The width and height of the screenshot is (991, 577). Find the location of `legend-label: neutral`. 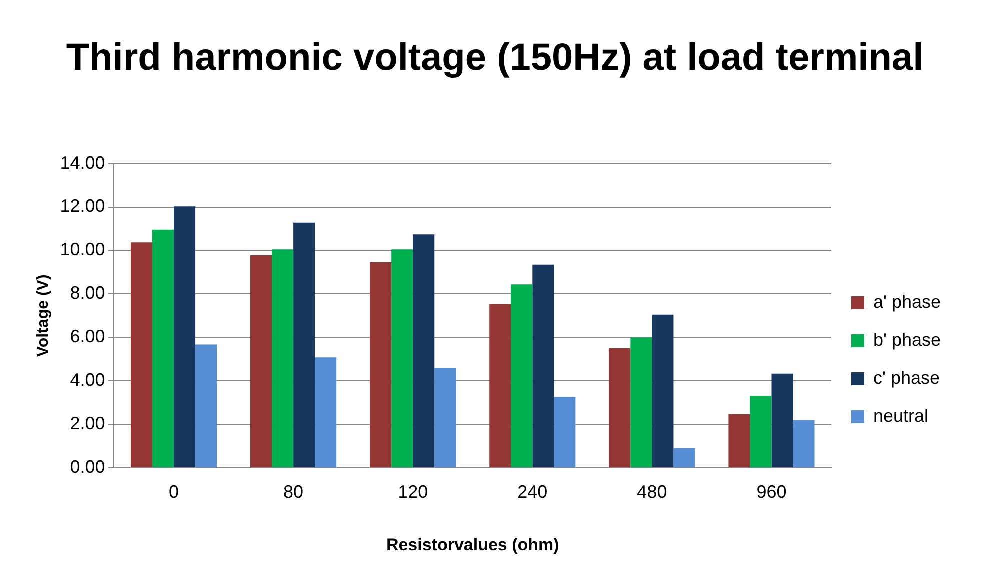

legend-label: neutral is located at coordinates (901, 416).